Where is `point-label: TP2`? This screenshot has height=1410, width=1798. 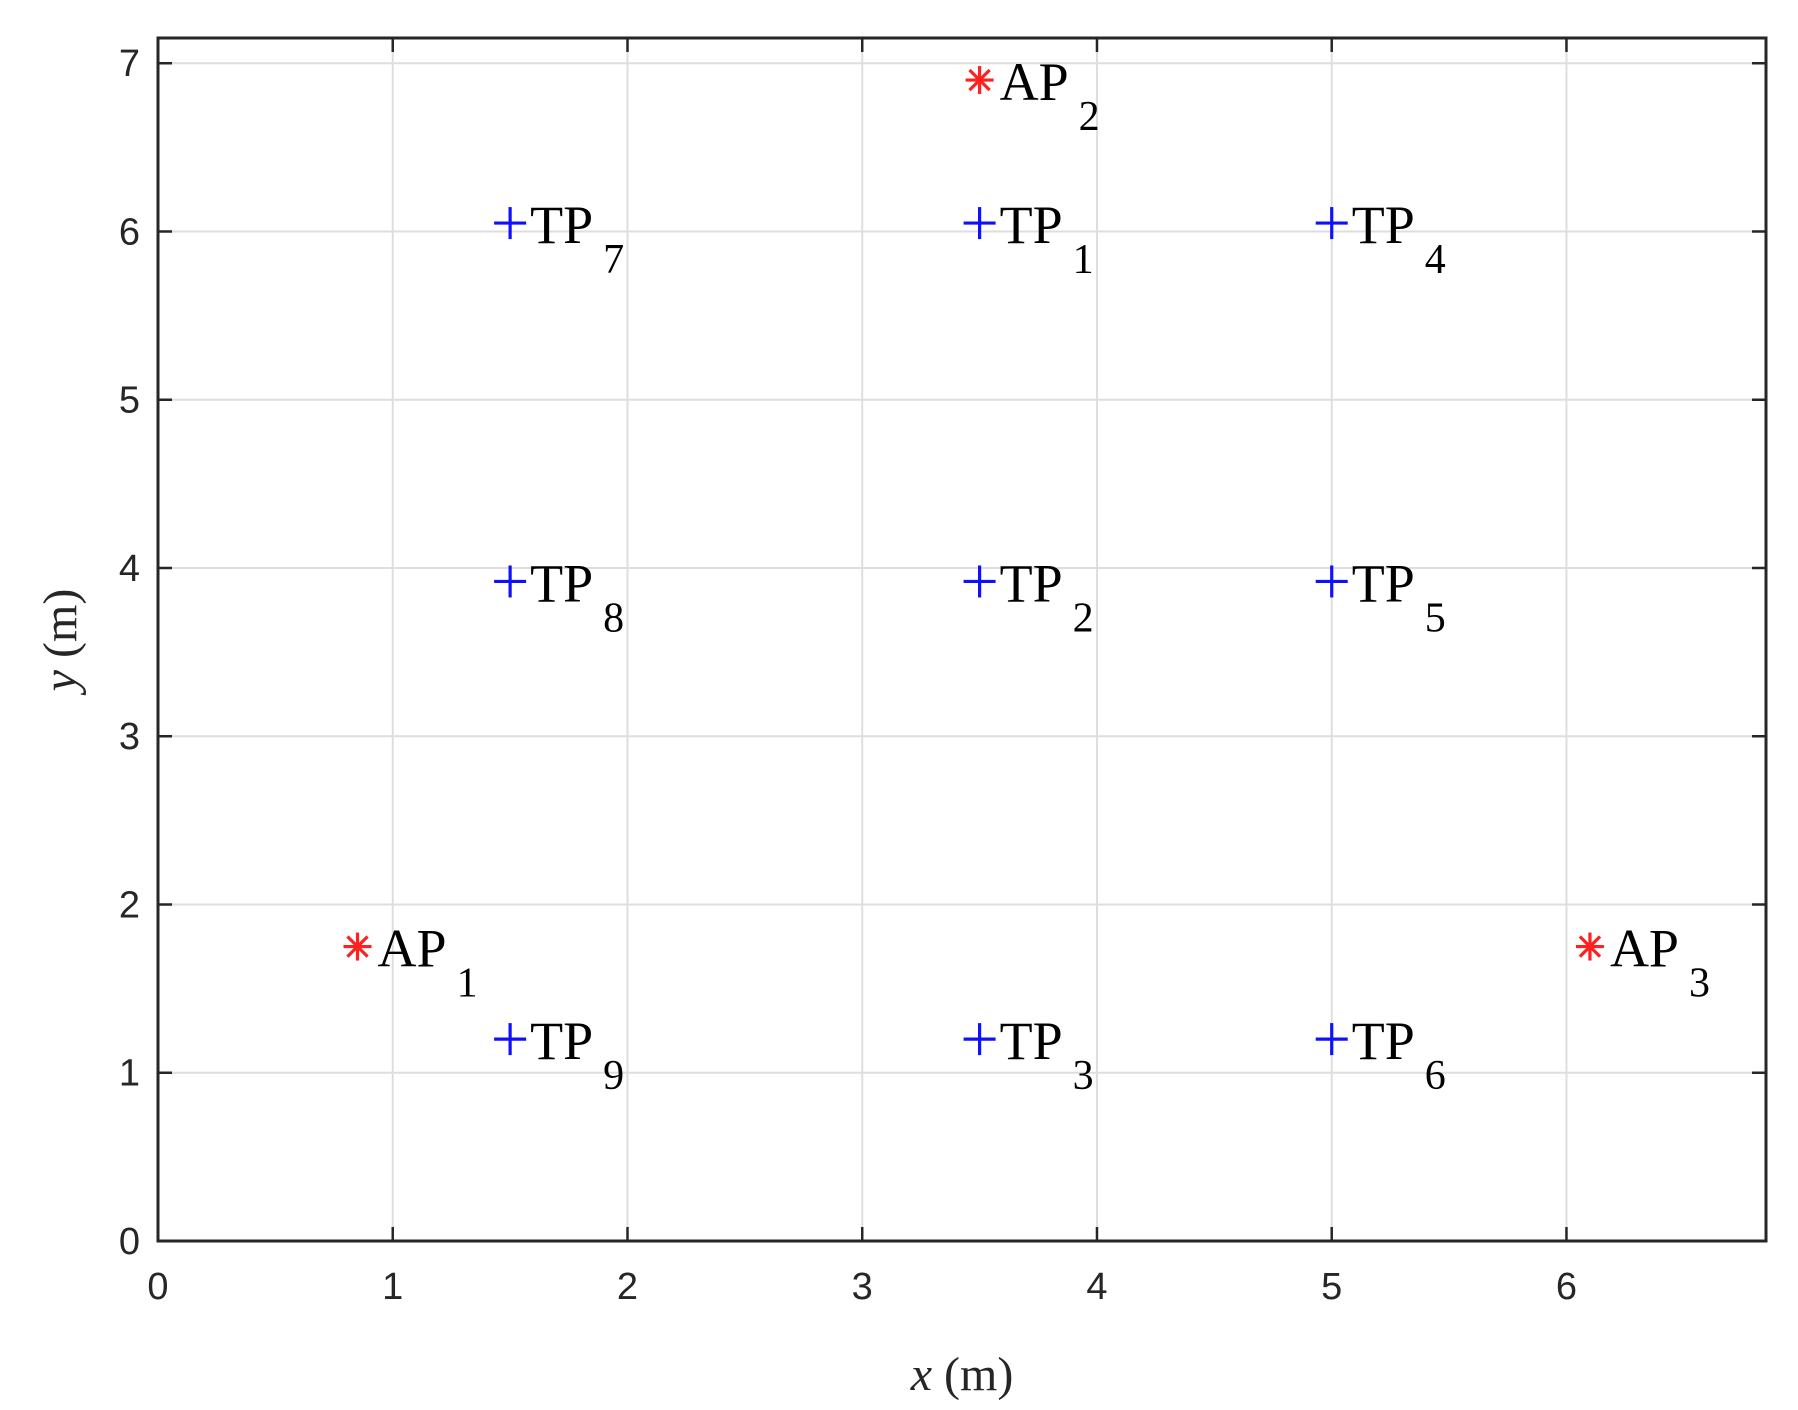 point-label: TP2 is located at coordinates (1047, 597).